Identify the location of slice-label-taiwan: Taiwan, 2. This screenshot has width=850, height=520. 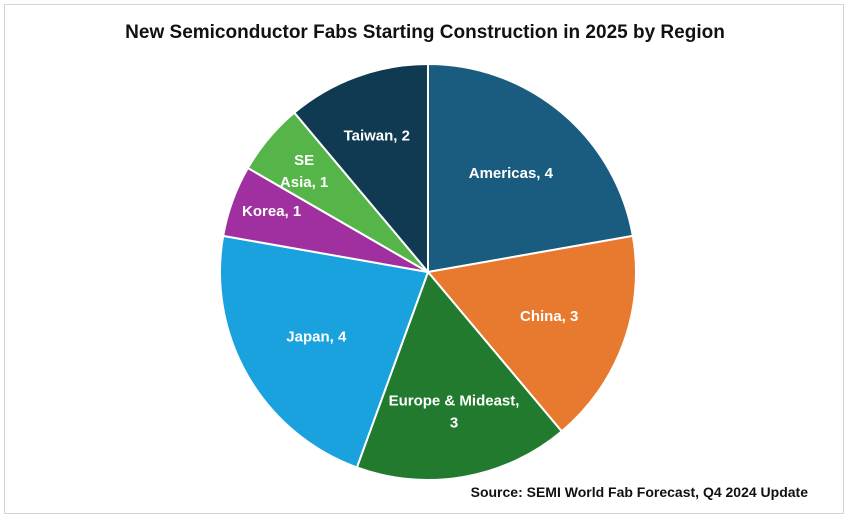
(377, 135).